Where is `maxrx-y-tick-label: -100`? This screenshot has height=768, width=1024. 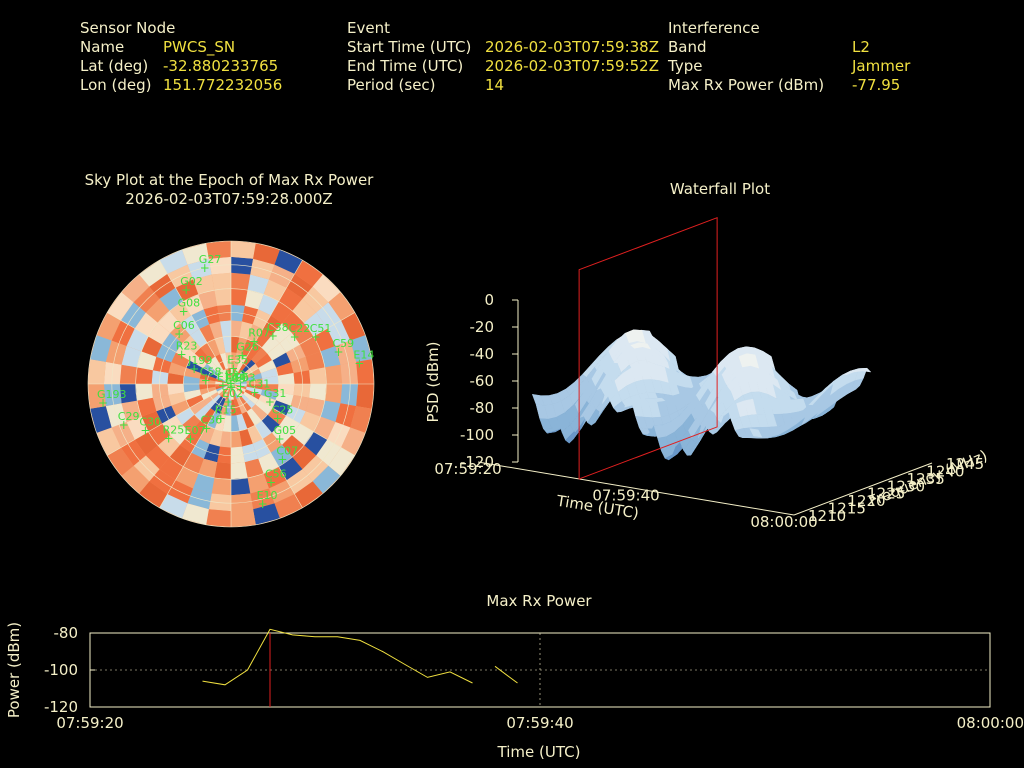 maxrx-y-tick-label: -100 is located at coordinates (61, 670).